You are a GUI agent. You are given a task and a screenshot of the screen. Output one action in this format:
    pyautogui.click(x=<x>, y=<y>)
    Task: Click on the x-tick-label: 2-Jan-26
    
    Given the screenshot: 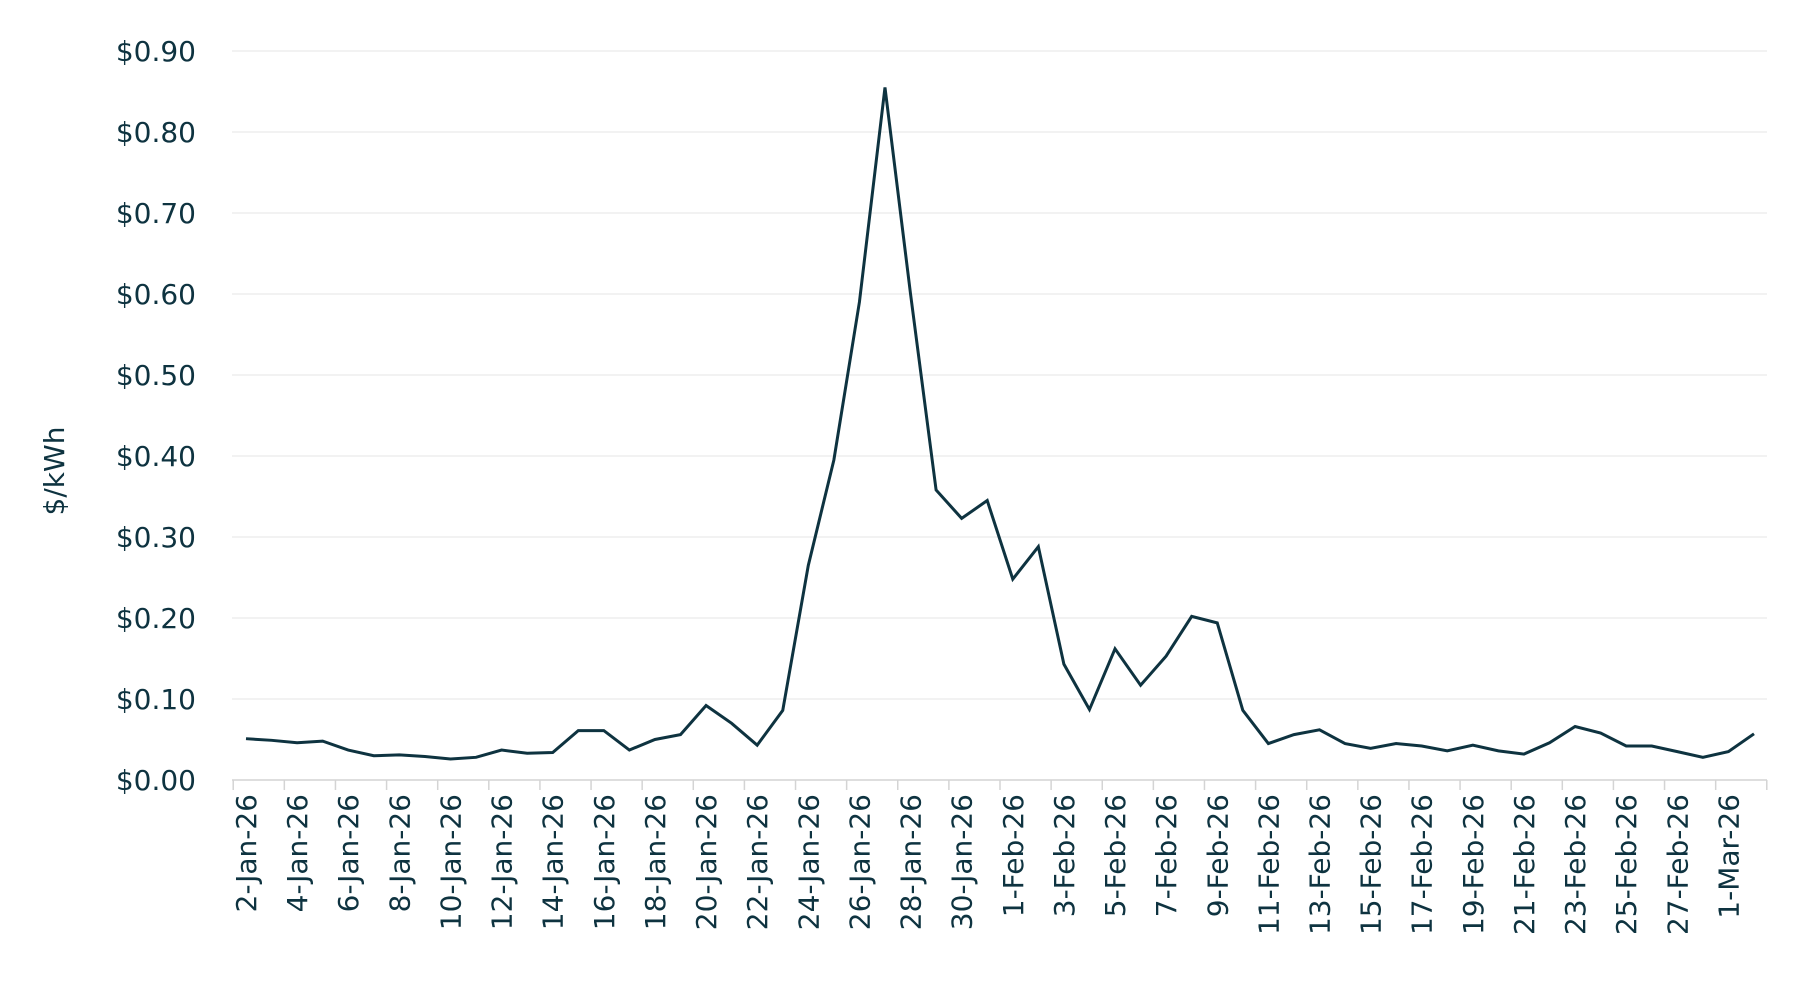 What is the action you would take?
    pyautogui.click(x=246, y=853)
    